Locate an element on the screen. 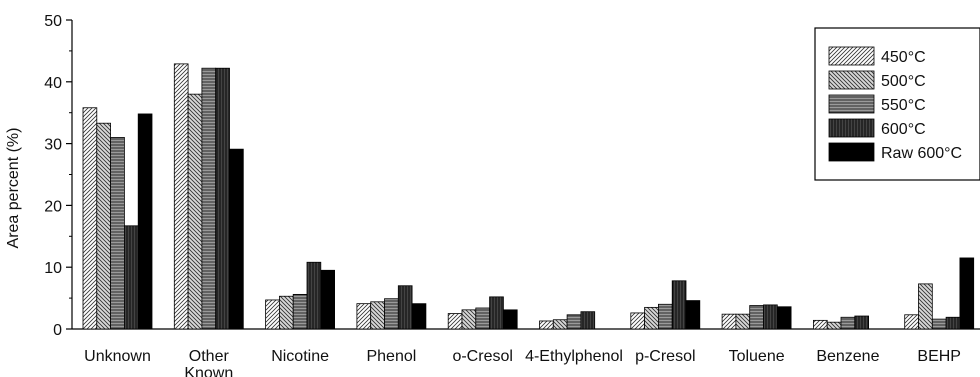  y-tick-label: 50 is located at coordinates (53, 21).